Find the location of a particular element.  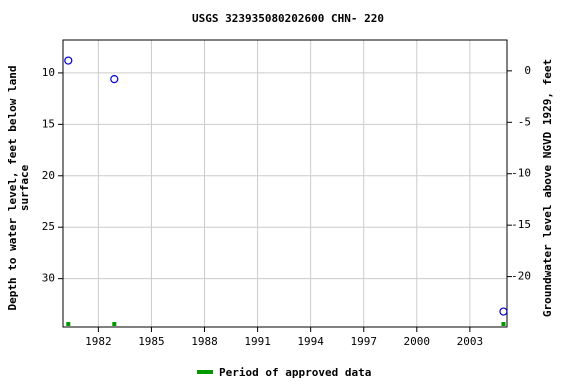

x-tick-label: 2000 is located at coordinates (417, 341).